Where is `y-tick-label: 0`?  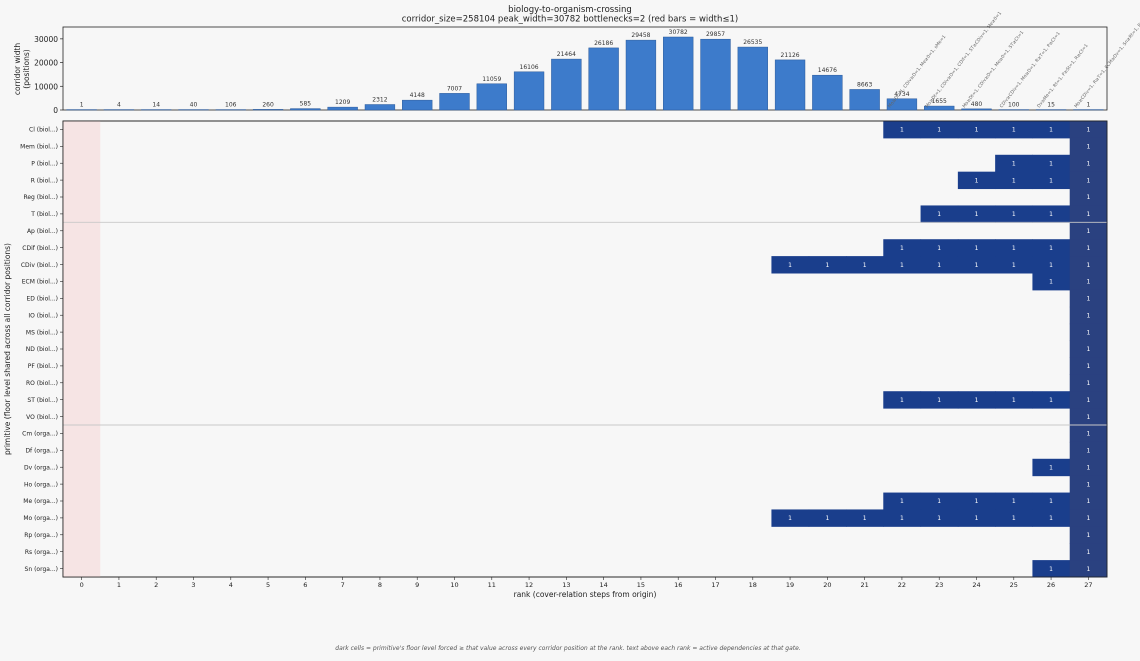
y-tick-label: 0 is located at coordinates (55, 110).